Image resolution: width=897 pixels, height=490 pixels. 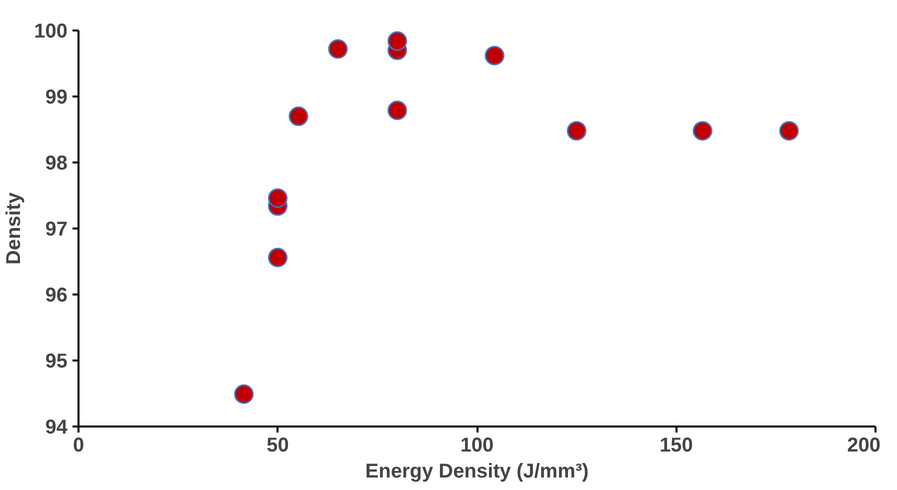 What do you see at coordinates (56, 97) in the screenshot?
I see `y-tick-label: 99` at bounding box center [56, 97].